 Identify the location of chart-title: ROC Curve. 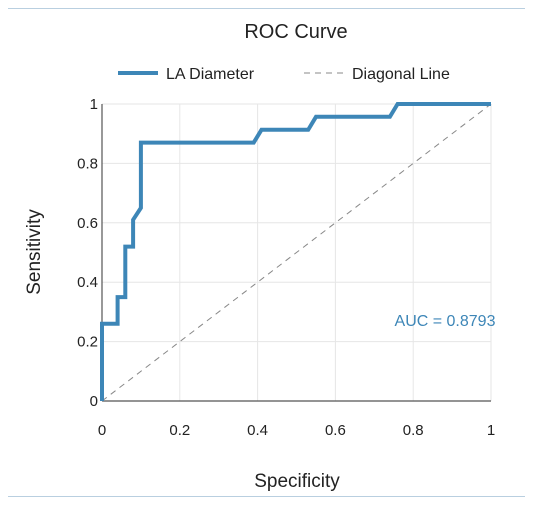
(295, 32).